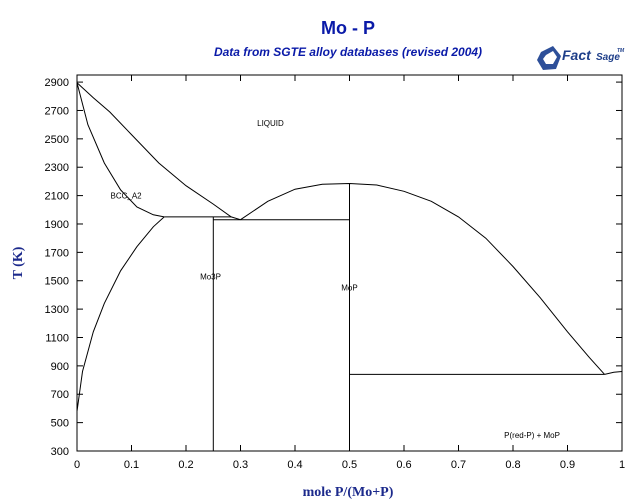  What do you see at coordinates (57, 338) in the screenshot?
I see `y-tick-label: 1100` at bounding box center [57, 338].